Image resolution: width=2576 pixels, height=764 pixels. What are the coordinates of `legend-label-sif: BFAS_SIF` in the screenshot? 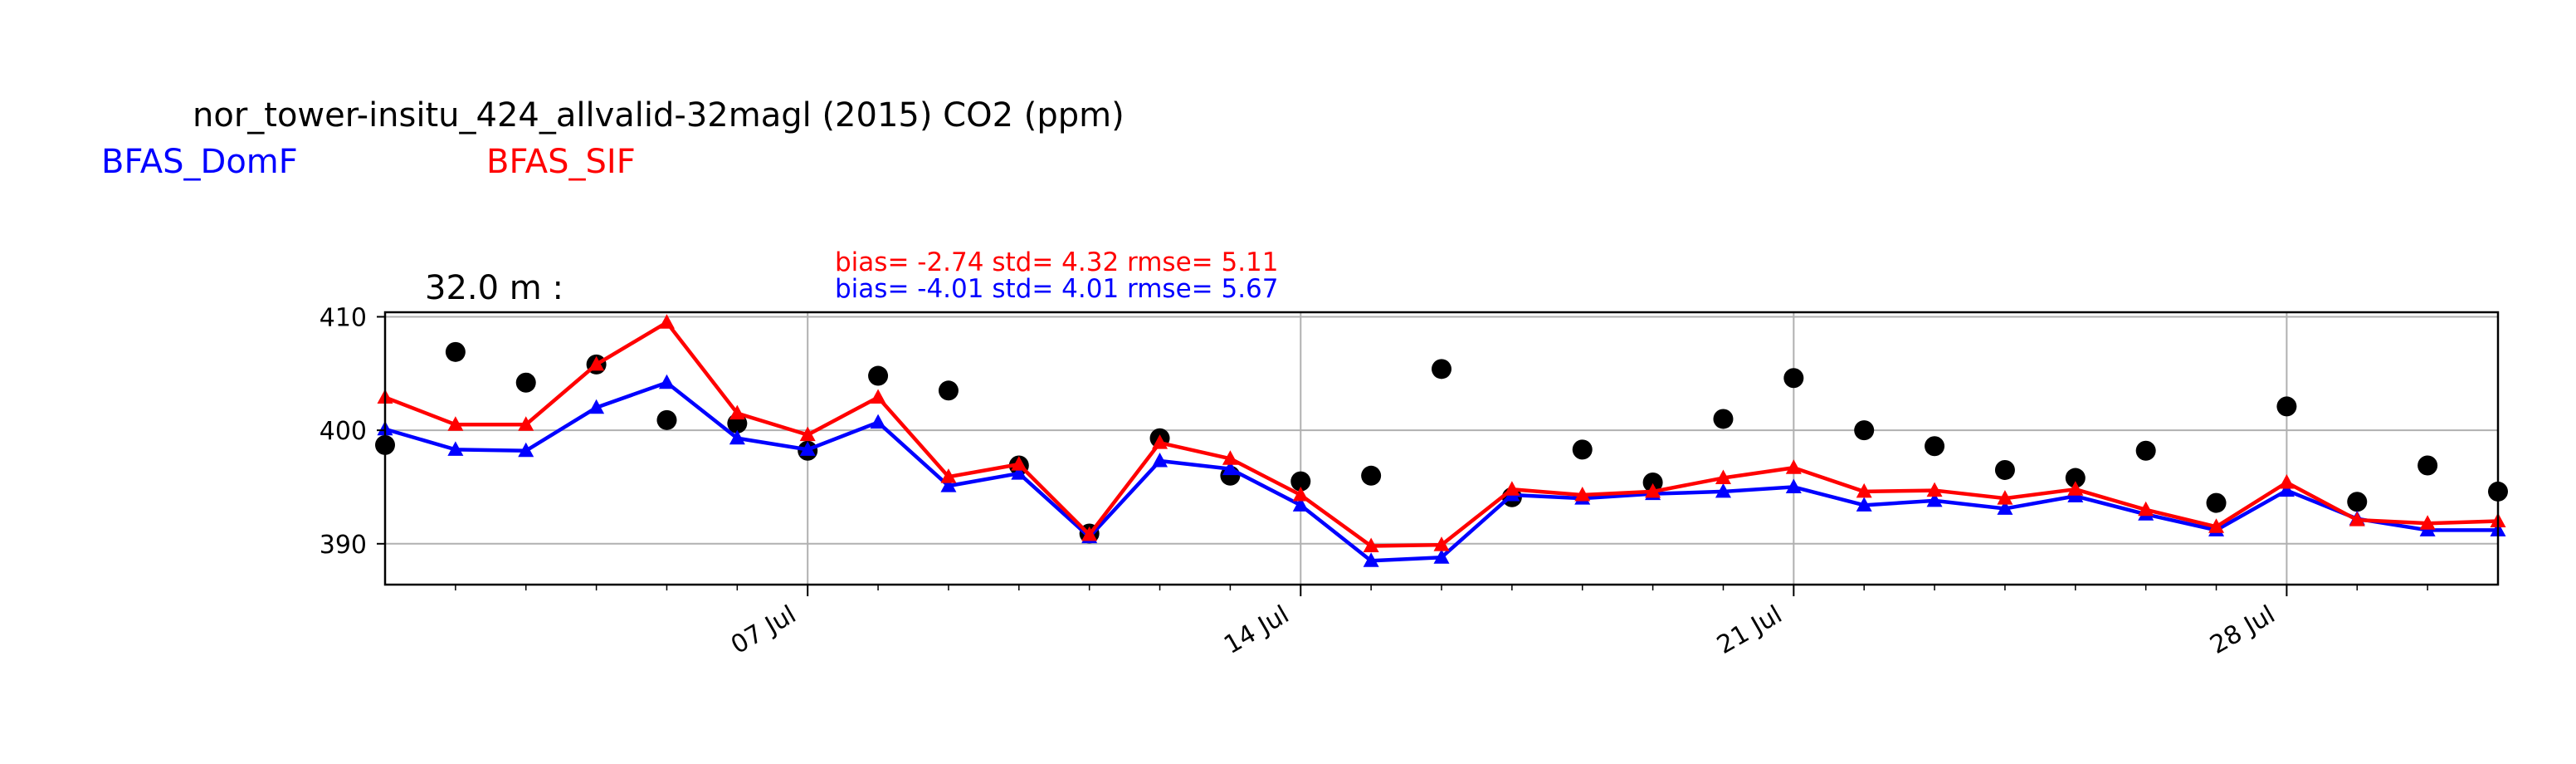 It's located at (561, 162).